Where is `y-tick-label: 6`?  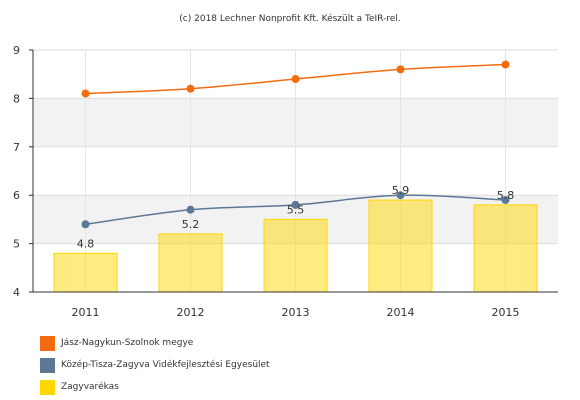 y-tick-label: 6 is located at coordinates (16, 195).